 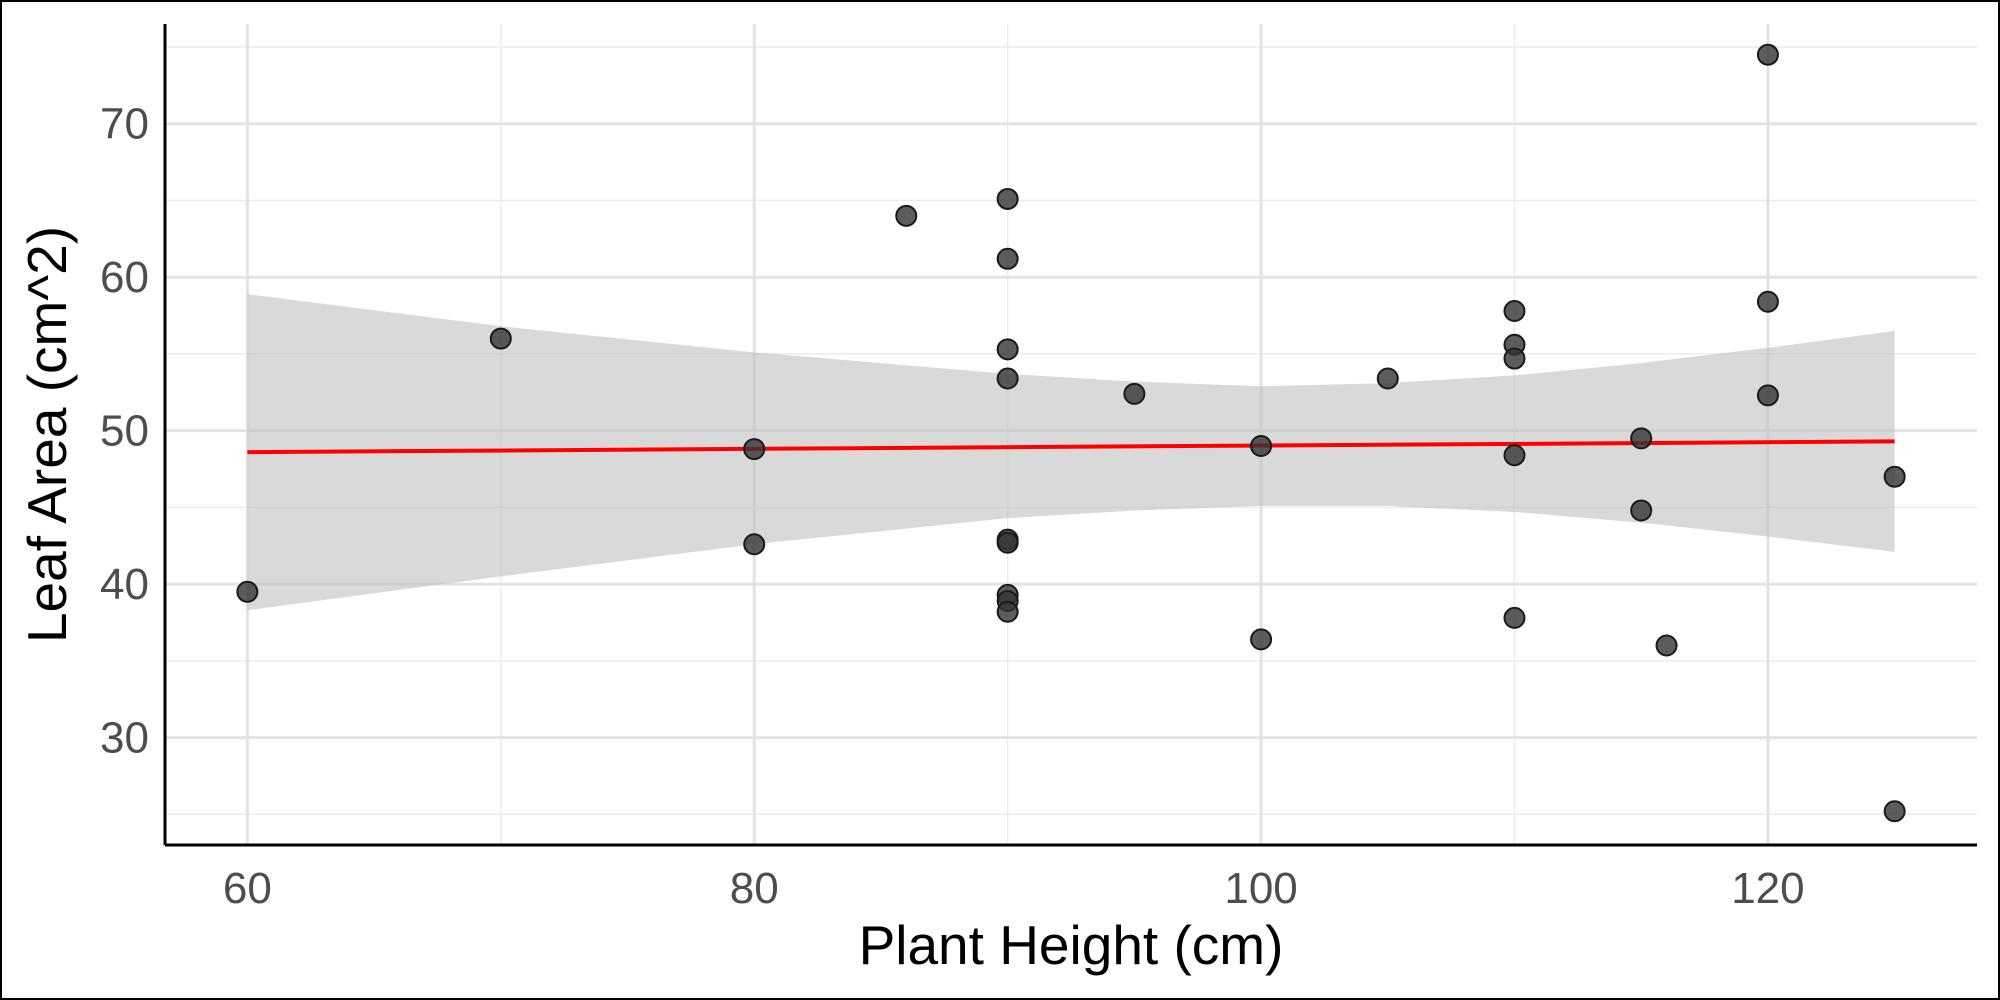 What do you see at coordinates (124, 584) in the screenshot?
I see `y-tick-label: 40` at bounding box center [124, 584].